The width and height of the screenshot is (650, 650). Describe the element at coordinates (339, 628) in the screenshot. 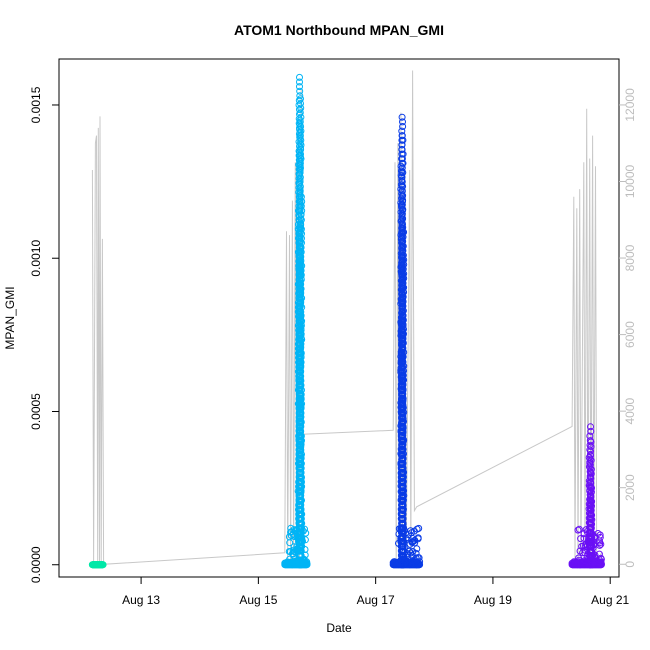

I see `x-axis-label: Date` at that location.